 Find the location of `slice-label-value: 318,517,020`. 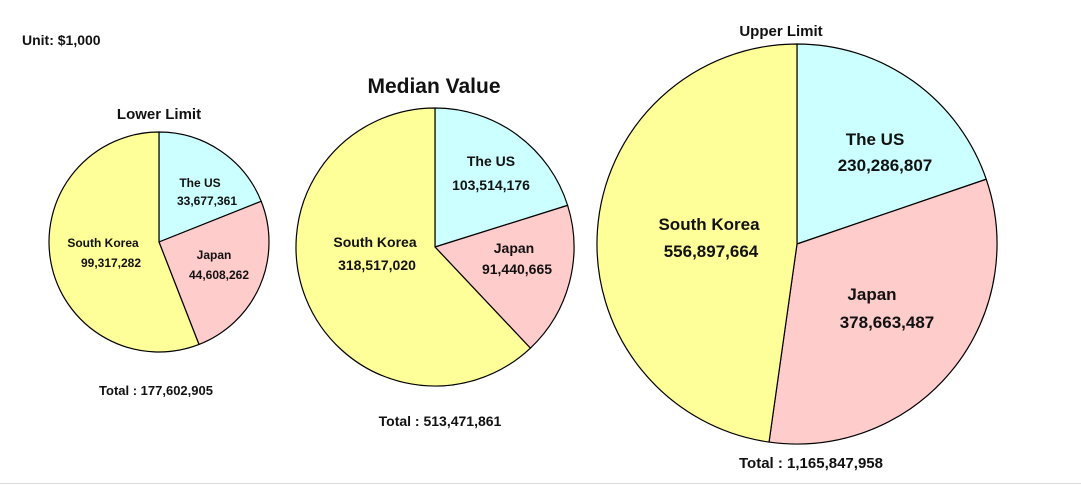

slice-label-value: 318,517,020 is located at coordinates (377, 265).